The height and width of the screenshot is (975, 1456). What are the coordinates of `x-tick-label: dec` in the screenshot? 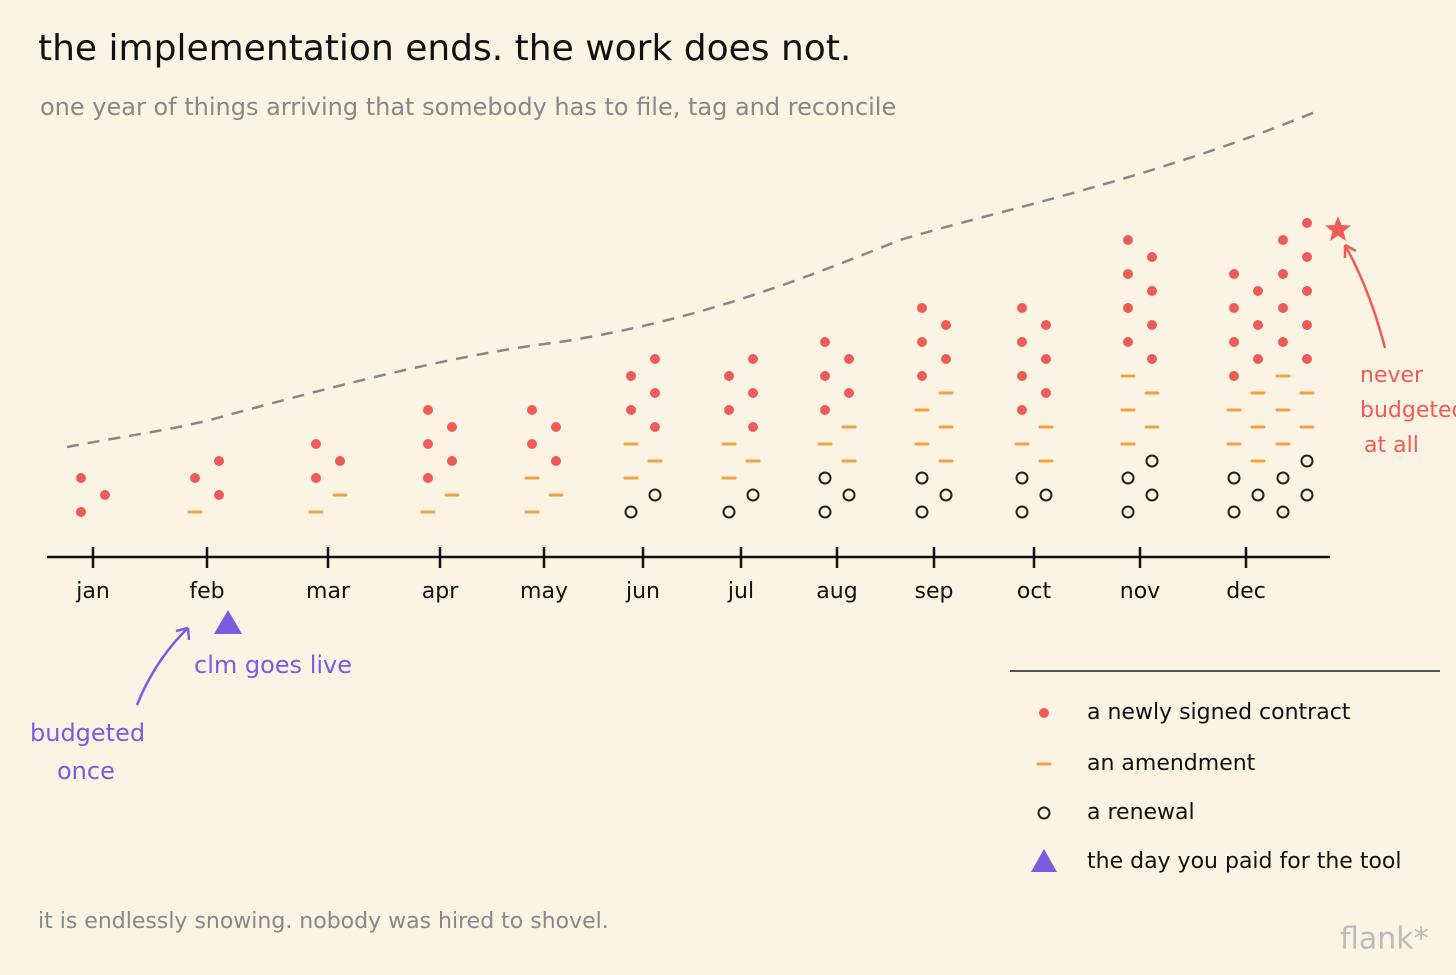 It's located at (1246, 591).